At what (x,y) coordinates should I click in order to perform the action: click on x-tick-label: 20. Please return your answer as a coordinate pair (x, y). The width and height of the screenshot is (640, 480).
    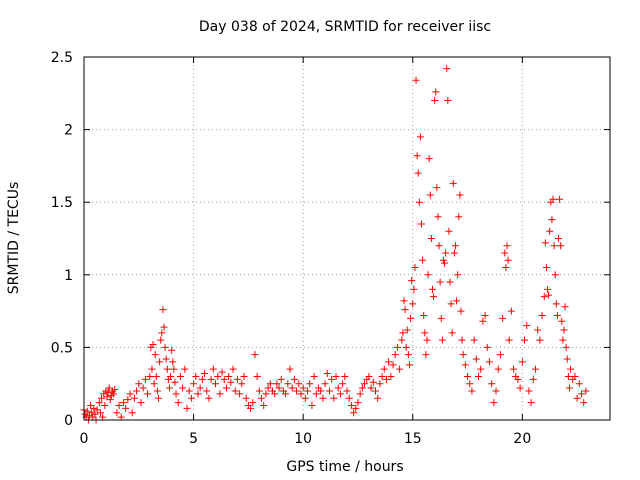
    Looking at the image, I should click on (522, 439).